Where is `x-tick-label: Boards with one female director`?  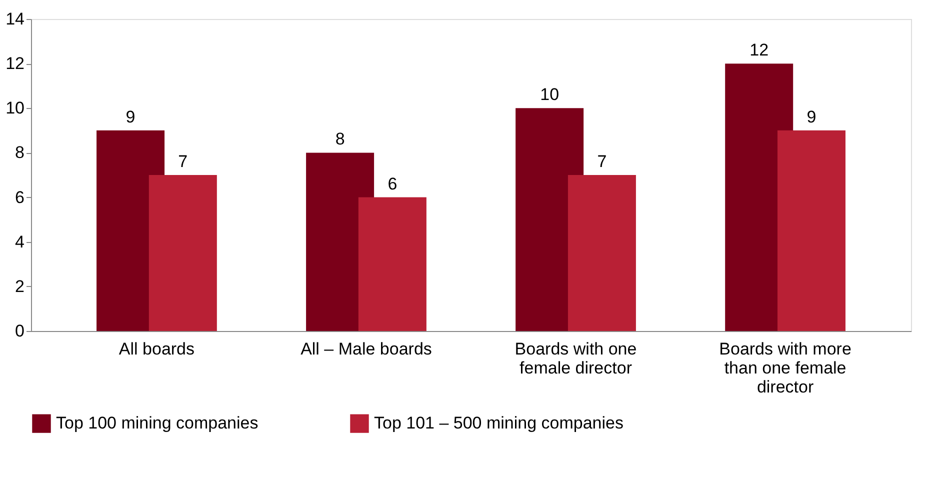
x-tick-label: Boards with one female director is located at coordinates (575, 359).